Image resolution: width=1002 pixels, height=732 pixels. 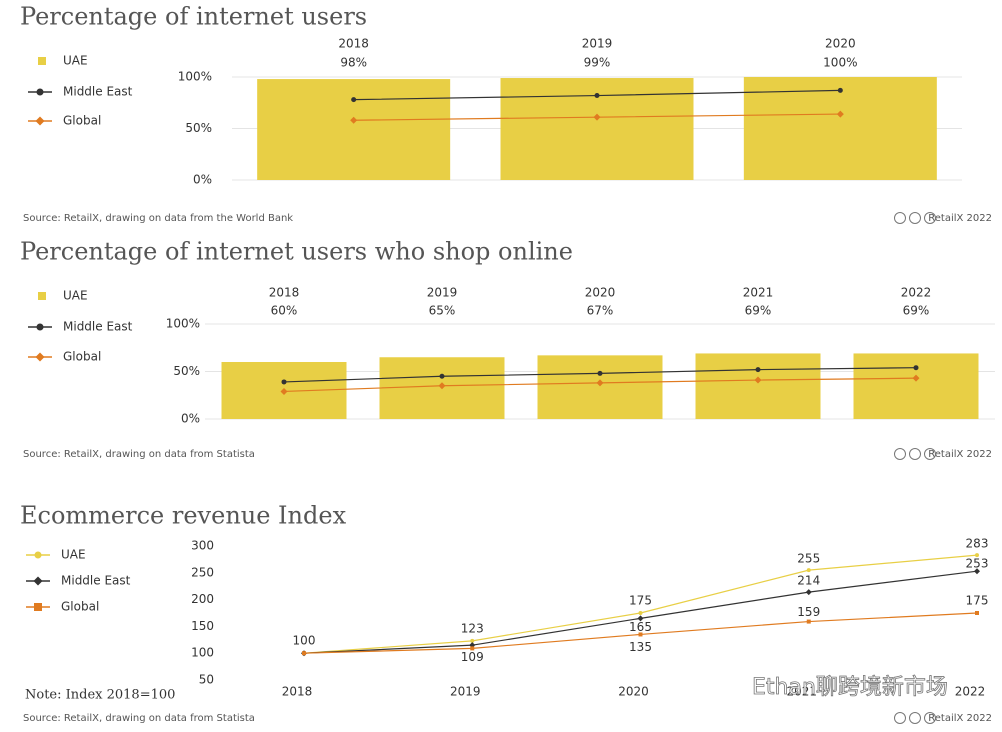 I want to click on chart-title: Ecommerce revenue Index, so click(x=183, y=516).